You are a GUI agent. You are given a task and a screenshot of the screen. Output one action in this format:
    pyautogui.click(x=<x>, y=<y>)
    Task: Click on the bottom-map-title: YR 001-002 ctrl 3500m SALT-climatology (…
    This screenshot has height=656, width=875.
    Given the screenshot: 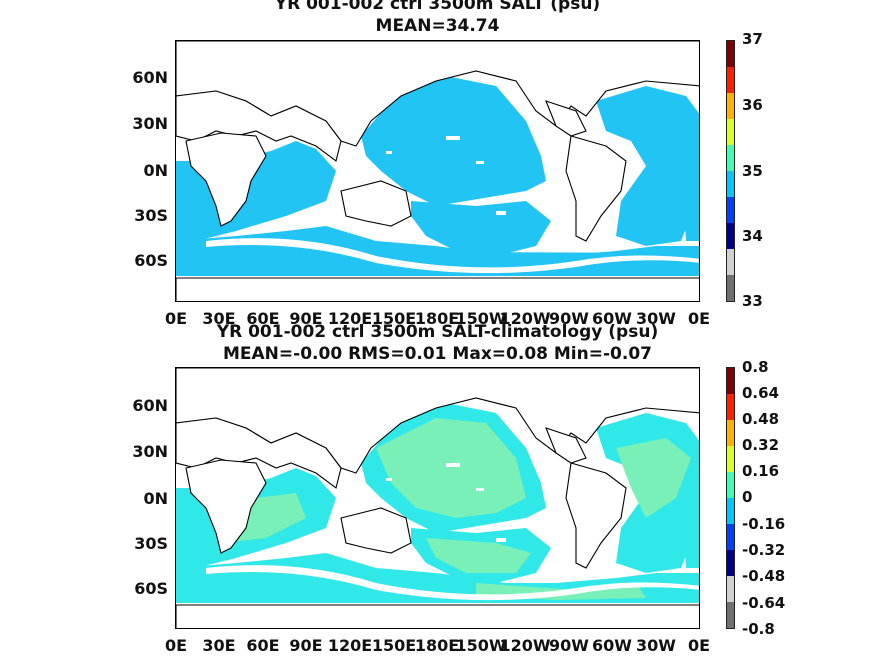 What is the action you would take?
    pyautogui.click(x=437, y=332)
    